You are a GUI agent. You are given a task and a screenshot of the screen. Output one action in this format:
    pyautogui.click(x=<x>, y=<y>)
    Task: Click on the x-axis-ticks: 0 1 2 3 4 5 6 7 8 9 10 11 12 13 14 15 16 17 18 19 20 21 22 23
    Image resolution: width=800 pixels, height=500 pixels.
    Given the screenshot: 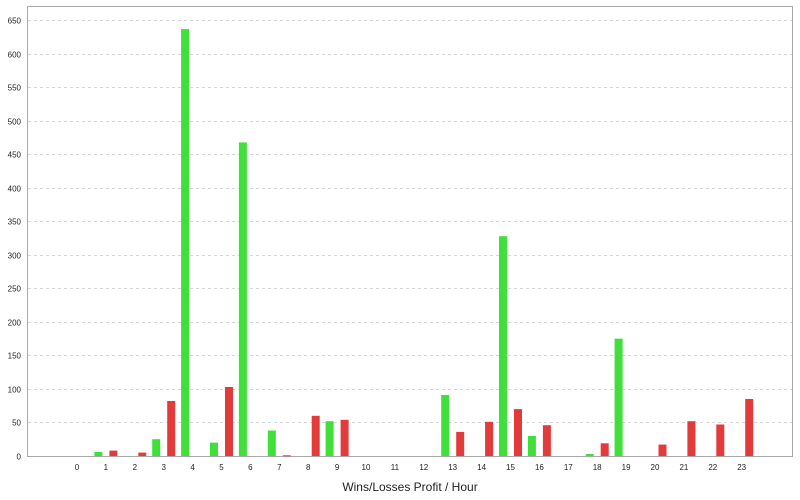 What is the action you would take?
    pyautogui.click(x=411, y=467)
    